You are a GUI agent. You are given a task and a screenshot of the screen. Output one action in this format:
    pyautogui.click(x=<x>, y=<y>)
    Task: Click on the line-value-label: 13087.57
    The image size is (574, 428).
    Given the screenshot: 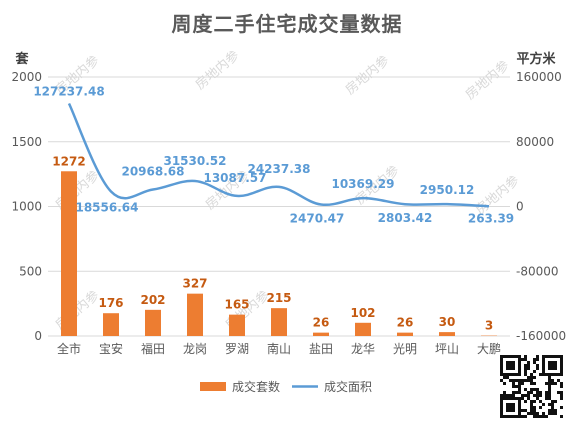 What is the action you would take?
    pyautogui.click(x=234, y=178)
    